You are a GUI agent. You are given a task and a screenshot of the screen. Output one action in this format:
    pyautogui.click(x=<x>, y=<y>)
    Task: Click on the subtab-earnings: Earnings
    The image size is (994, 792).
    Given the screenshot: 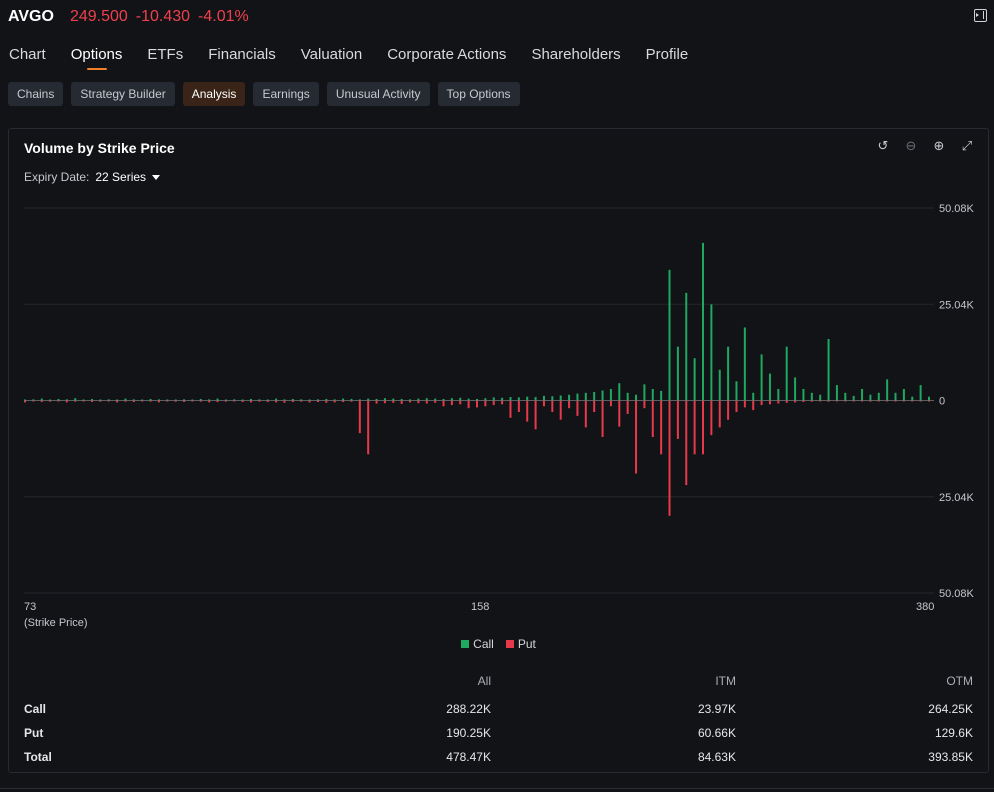 What is the action you would take?
    pyautogui.click(x=286, y=94)
    